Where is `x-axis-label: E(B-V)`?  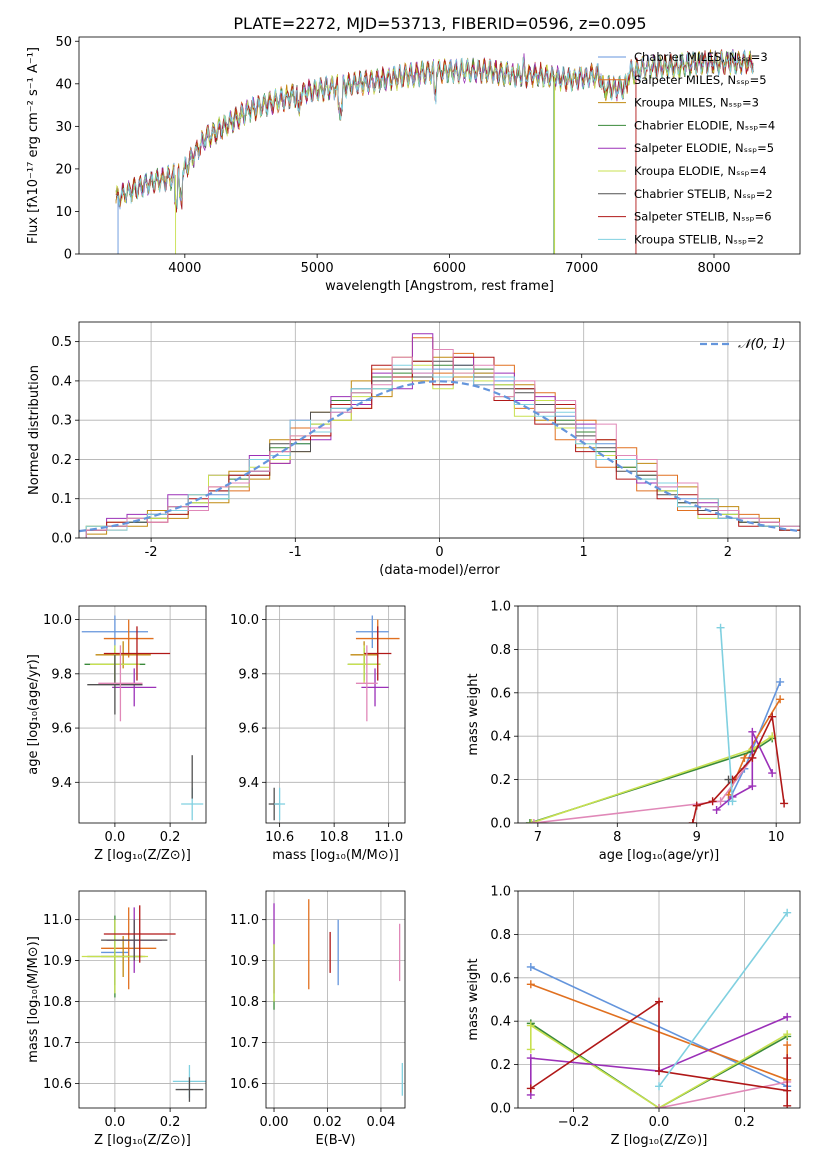 x-axis-label: E(B-V) is located at coordinates (335, 1140).